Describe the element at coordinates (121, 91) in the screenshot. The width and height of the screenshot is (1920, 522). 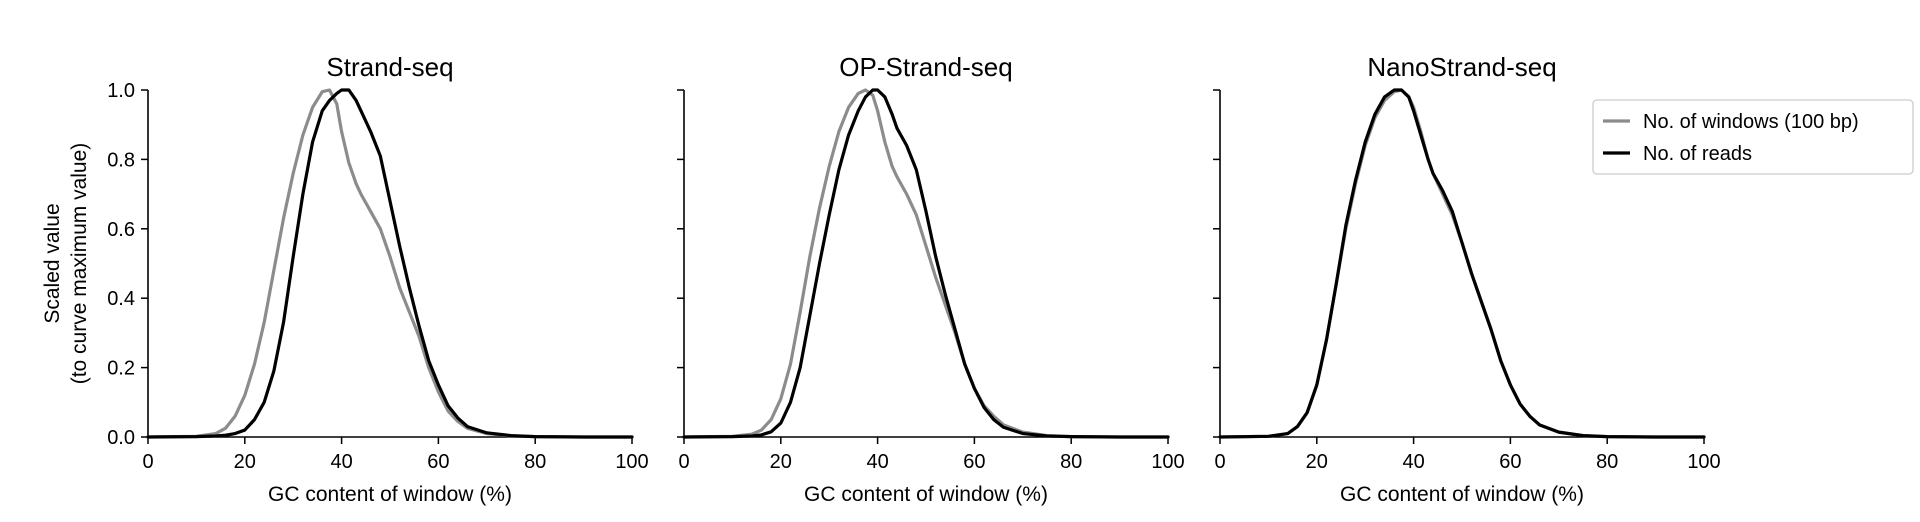
I see `y-tick-label: 1.0` at that location.